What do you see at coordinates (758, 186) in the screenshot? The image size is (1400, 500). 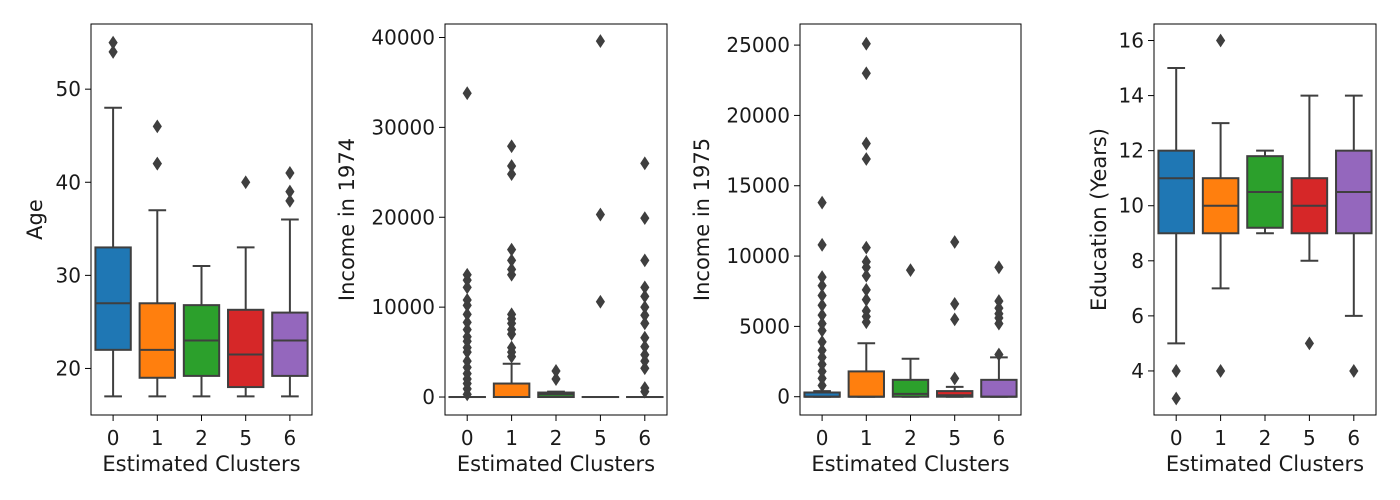 I see `y-tick-label: 15000` at bounding box center [758, 186].